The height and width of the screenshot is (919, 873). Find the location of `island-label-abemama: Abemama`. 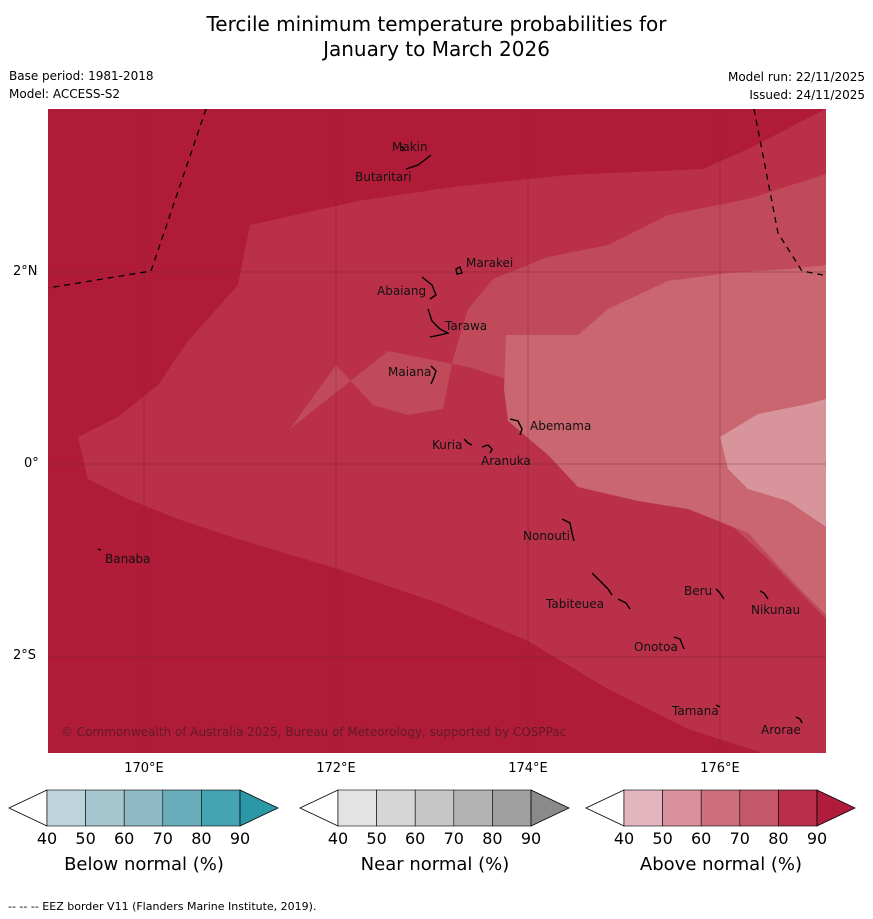

island-label-abemama: Abemama is located at coordinates (560, 426).